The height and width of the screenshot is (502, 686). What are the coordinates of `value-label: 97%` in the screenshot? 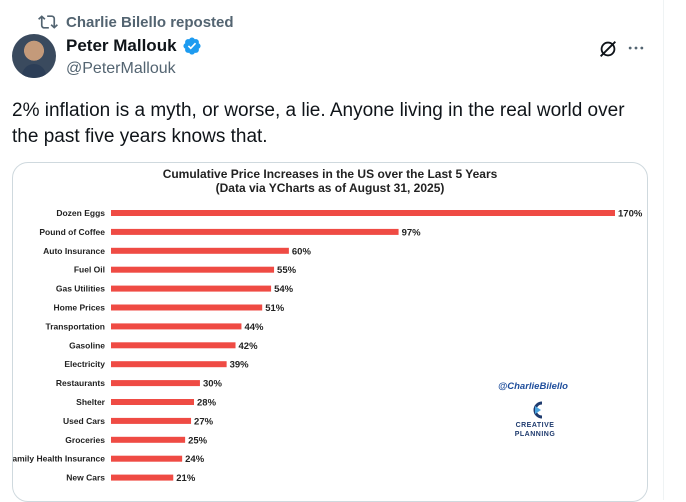 It's located at (412, 232).